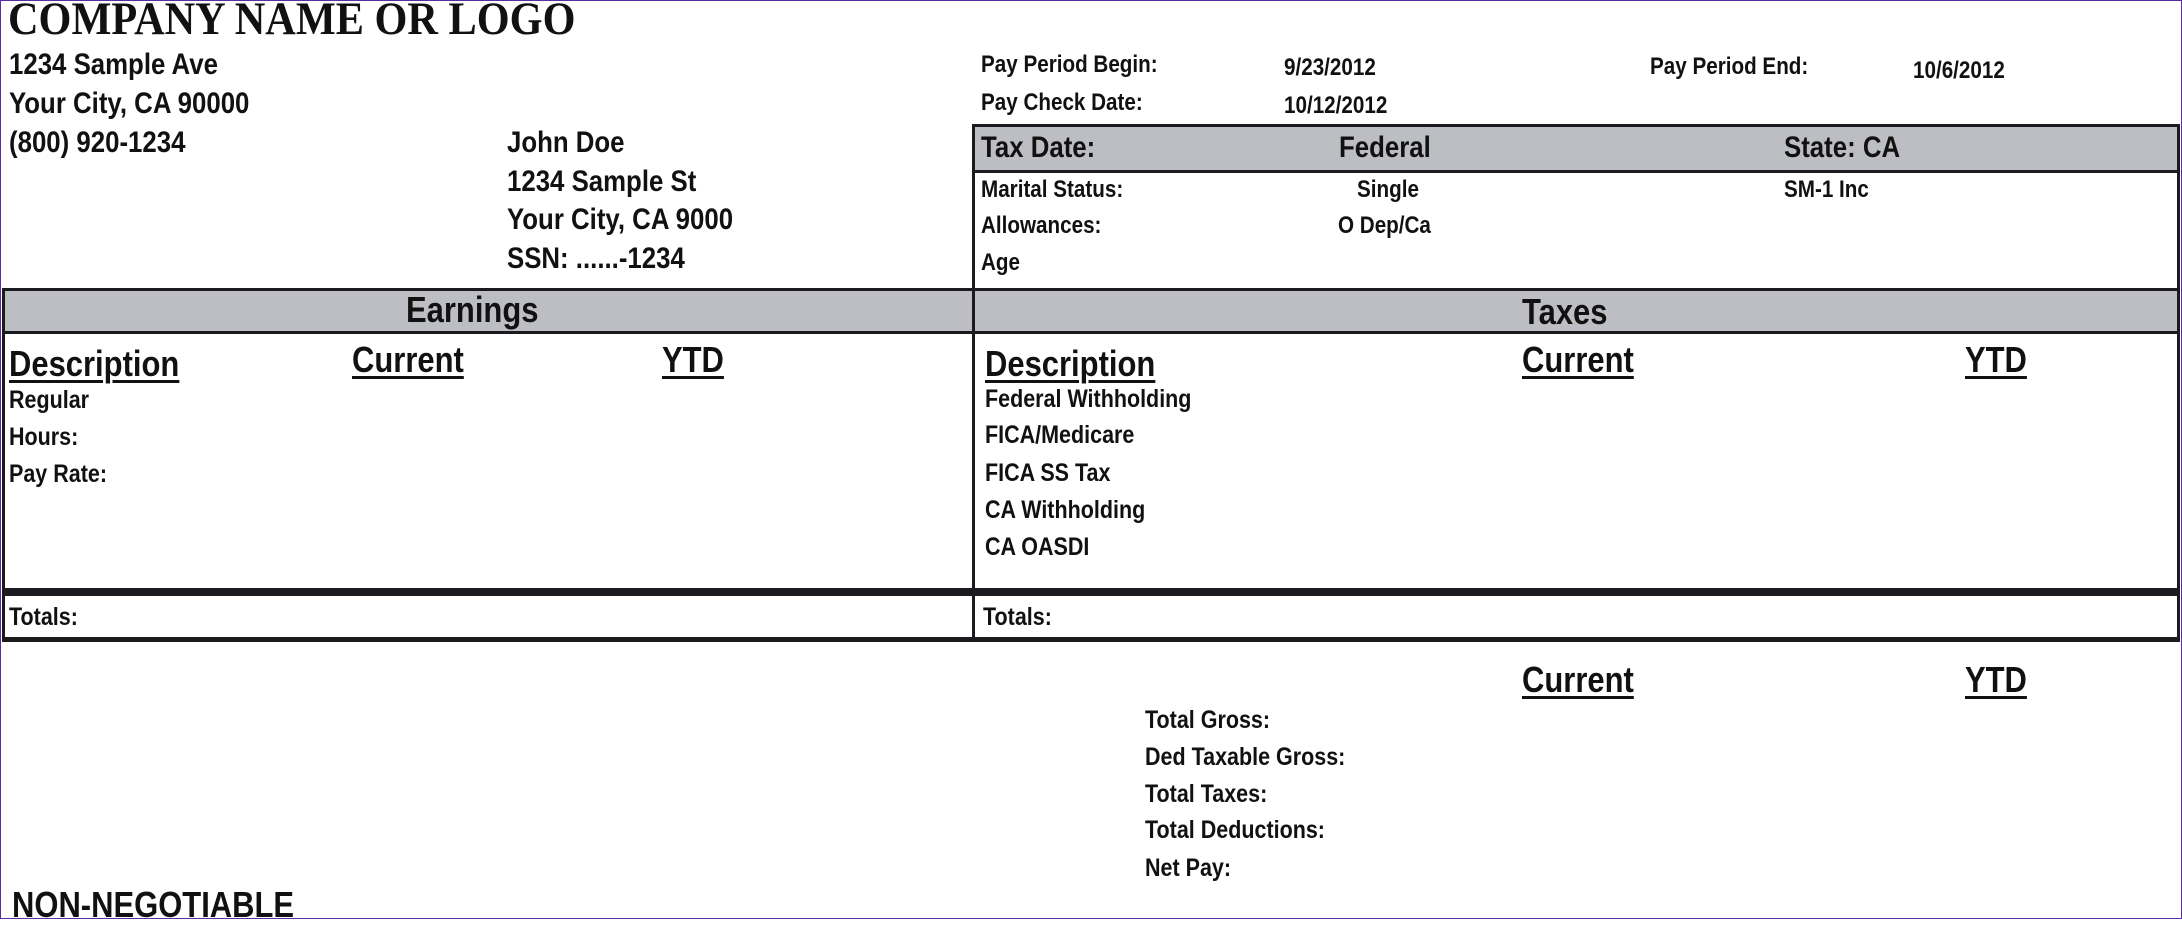 Image resolution: width=2182 pixels, height=925 pixels. I want to click on taxes-row: Federal Withholding, so click(1088, 399).